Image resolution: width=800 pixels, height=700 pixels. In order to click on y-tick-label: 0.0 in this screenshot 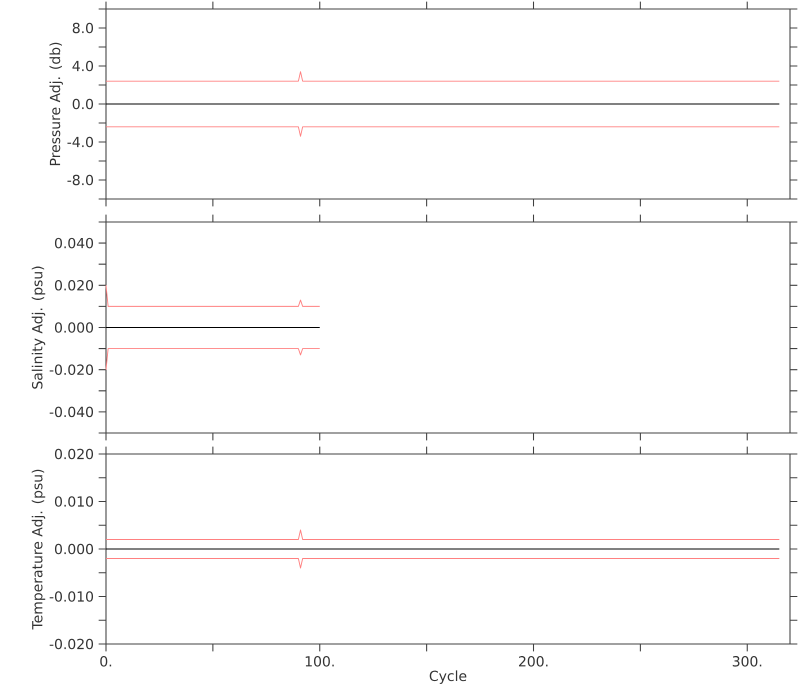, I will do `click(83, 104)`.